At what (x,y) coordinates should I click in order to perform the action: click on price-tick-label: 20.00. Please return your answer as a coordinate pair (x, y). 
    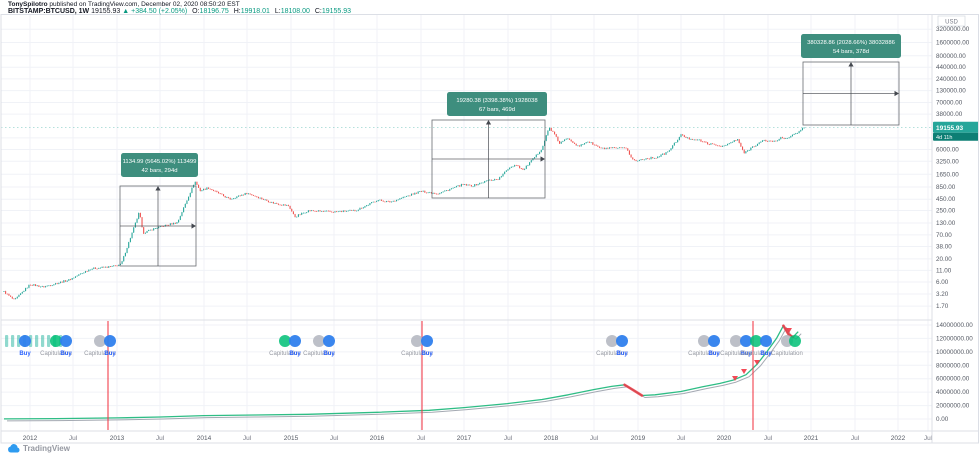
    Looking at the image, I should click on (944, 259).